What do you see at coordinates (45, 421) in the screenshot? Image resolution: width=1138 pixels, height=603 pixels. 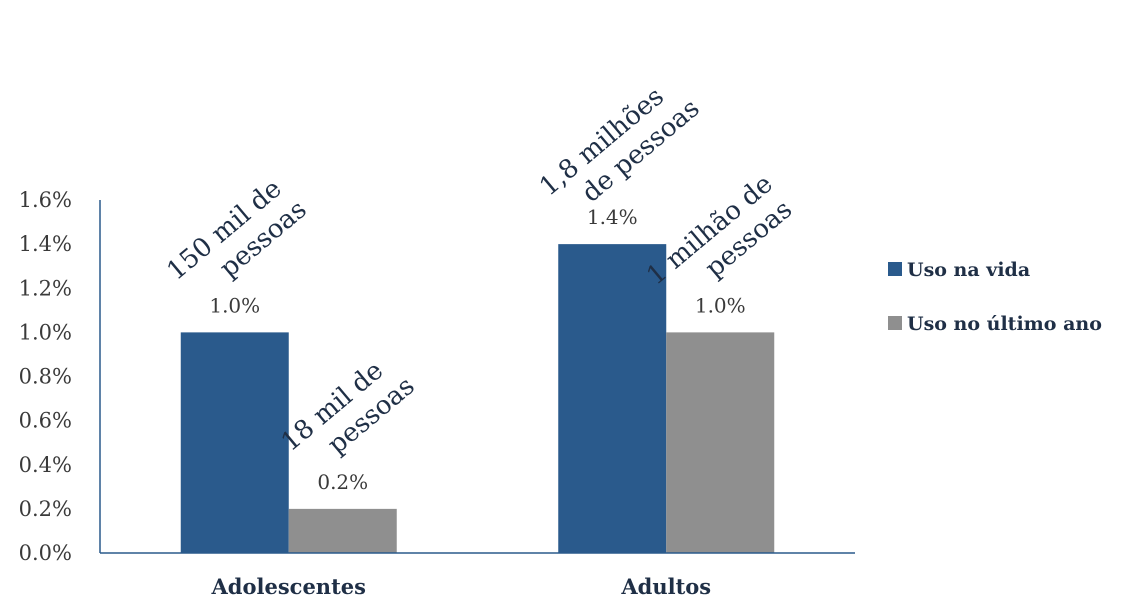 I see `y-tick-label: 0.6%` at bounding box center [45, 421].